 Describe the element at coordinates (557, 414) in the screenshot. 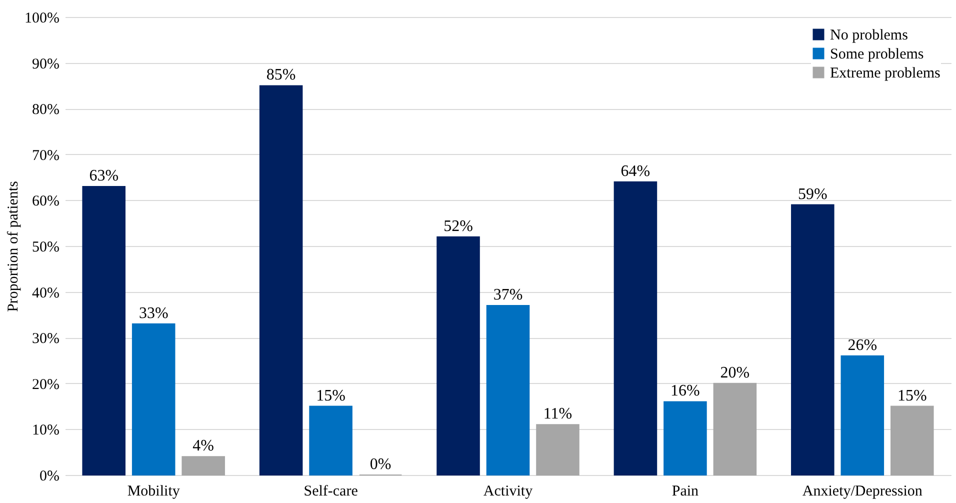

I see `data-label: 11%` at that location.